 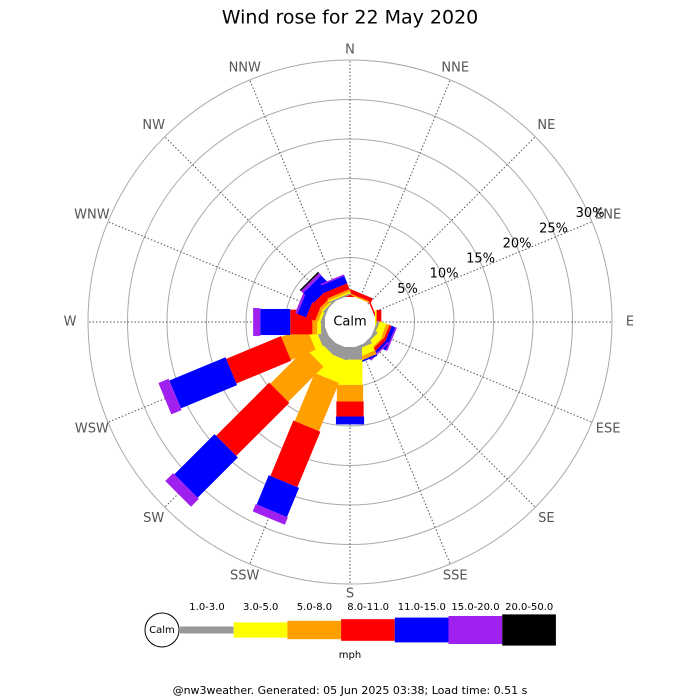 I want to click on direction-label: E, so click(x=630, y=322).